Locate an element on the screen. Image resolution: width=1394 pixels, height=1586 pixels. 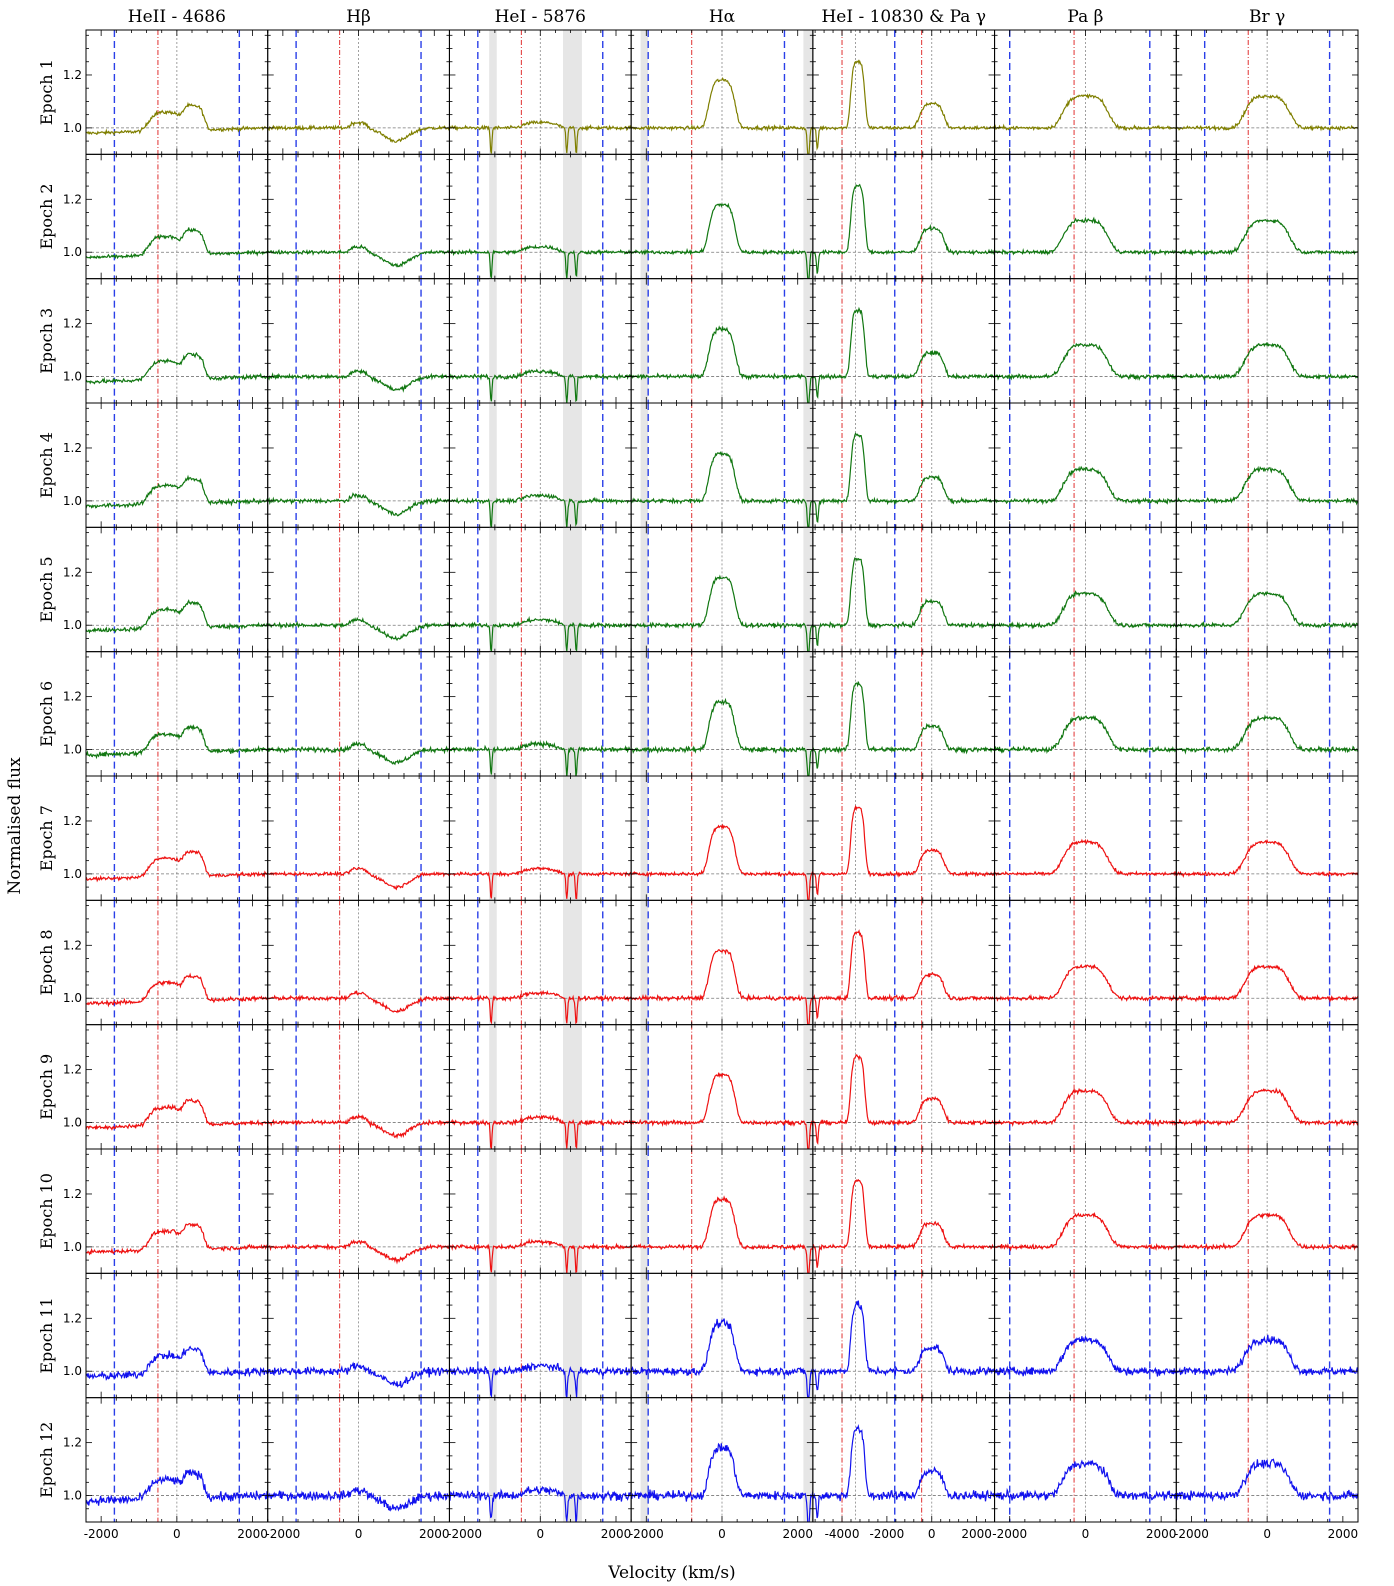
row-label-epoch-6: Epoch 6 is located at coordinates (46, 714).